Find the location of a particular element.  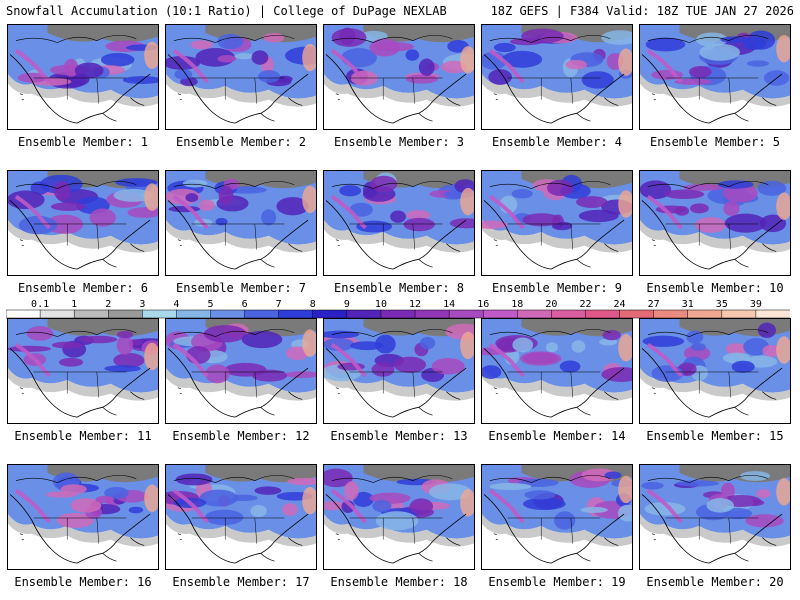

colorbar-tick-label: 22 is located at coordinates (585, 304).